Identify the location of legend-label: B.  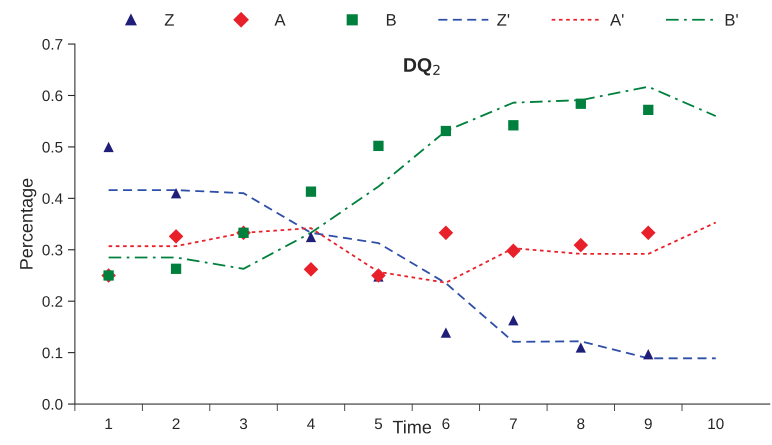
(391, 20).